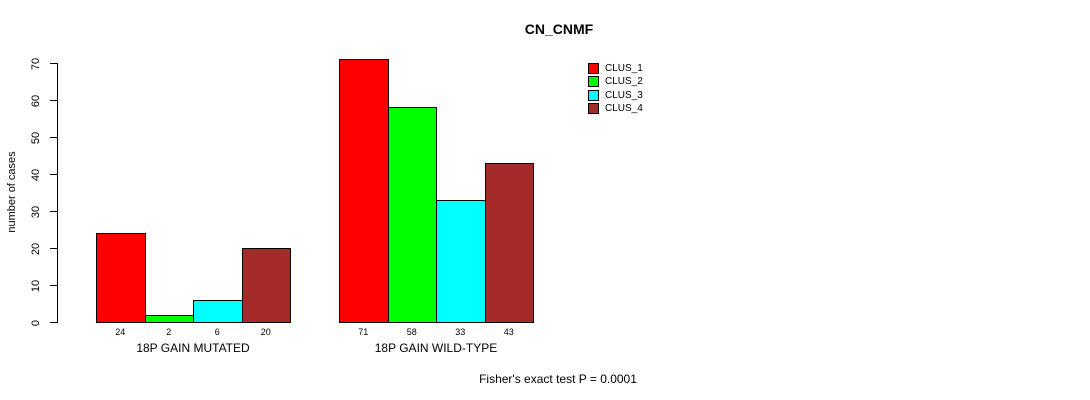 This screenshot has height=400, width=1090. What do you see at coordinates (36, 174) in the screenshot?
I see `y-tick-label: 40` at bounding box center [36, 174].